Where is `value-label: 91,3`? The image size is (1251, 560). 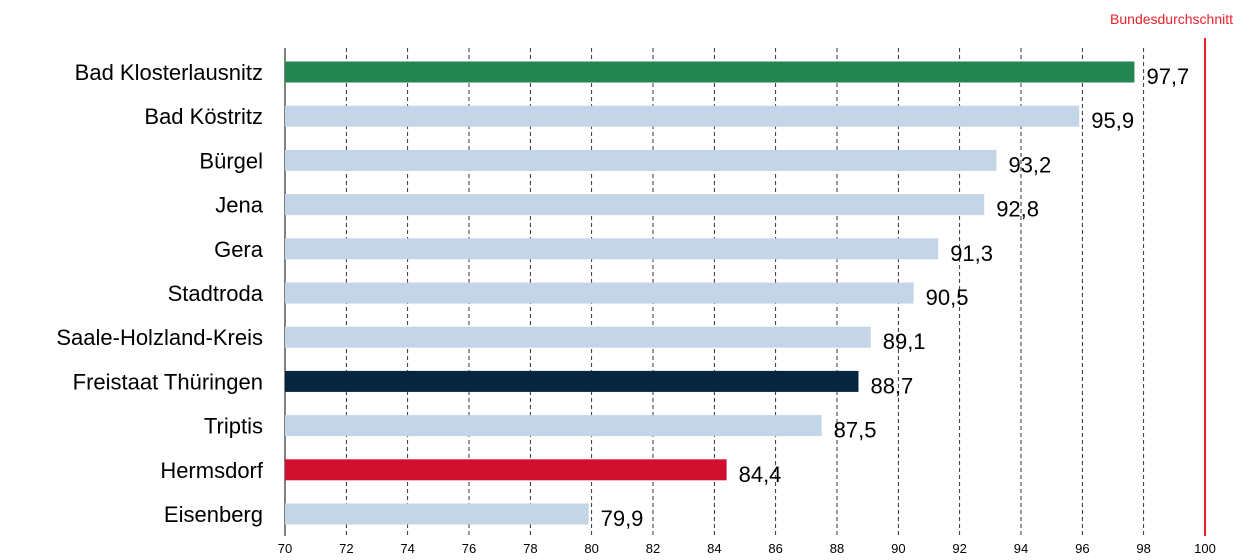 value-label: 91,3 is located at coordinates (971, 253).